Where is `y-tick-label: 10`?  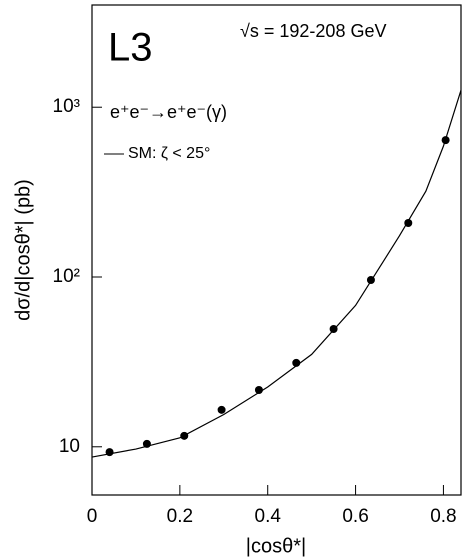 y-tick-label: 10 is located at coordinates (69, 446).